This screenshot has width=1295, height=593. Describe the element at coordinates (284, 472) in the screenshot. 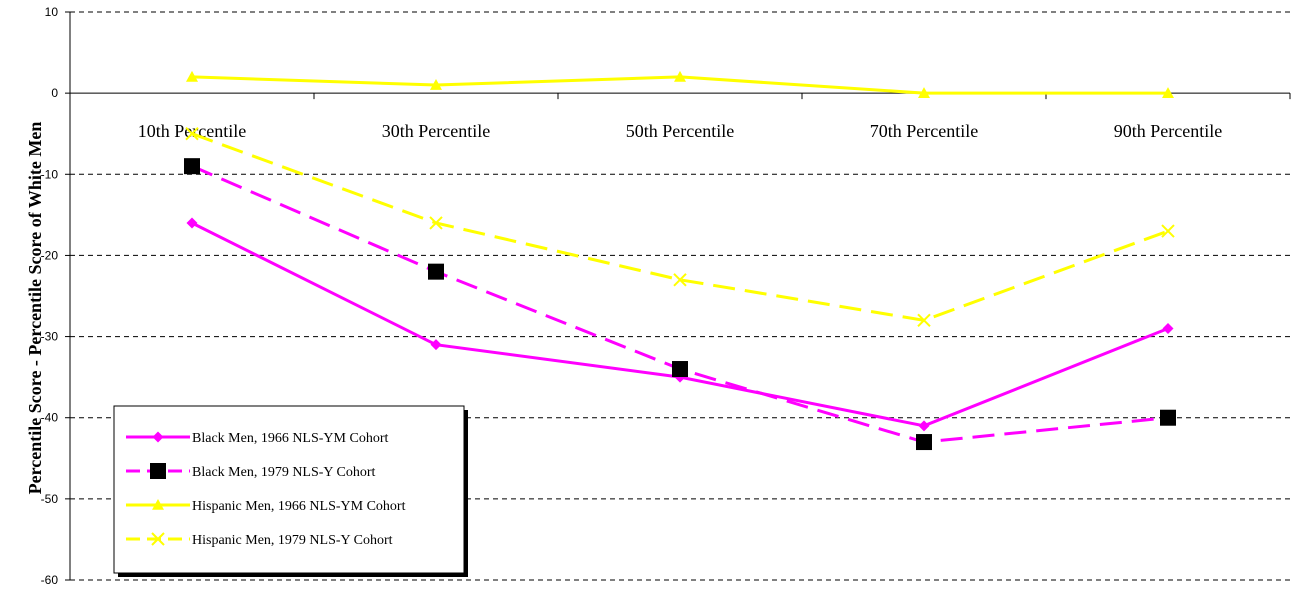

I see `legend-label: Black Men, 1979 NLS-Y Cohort` at that location.